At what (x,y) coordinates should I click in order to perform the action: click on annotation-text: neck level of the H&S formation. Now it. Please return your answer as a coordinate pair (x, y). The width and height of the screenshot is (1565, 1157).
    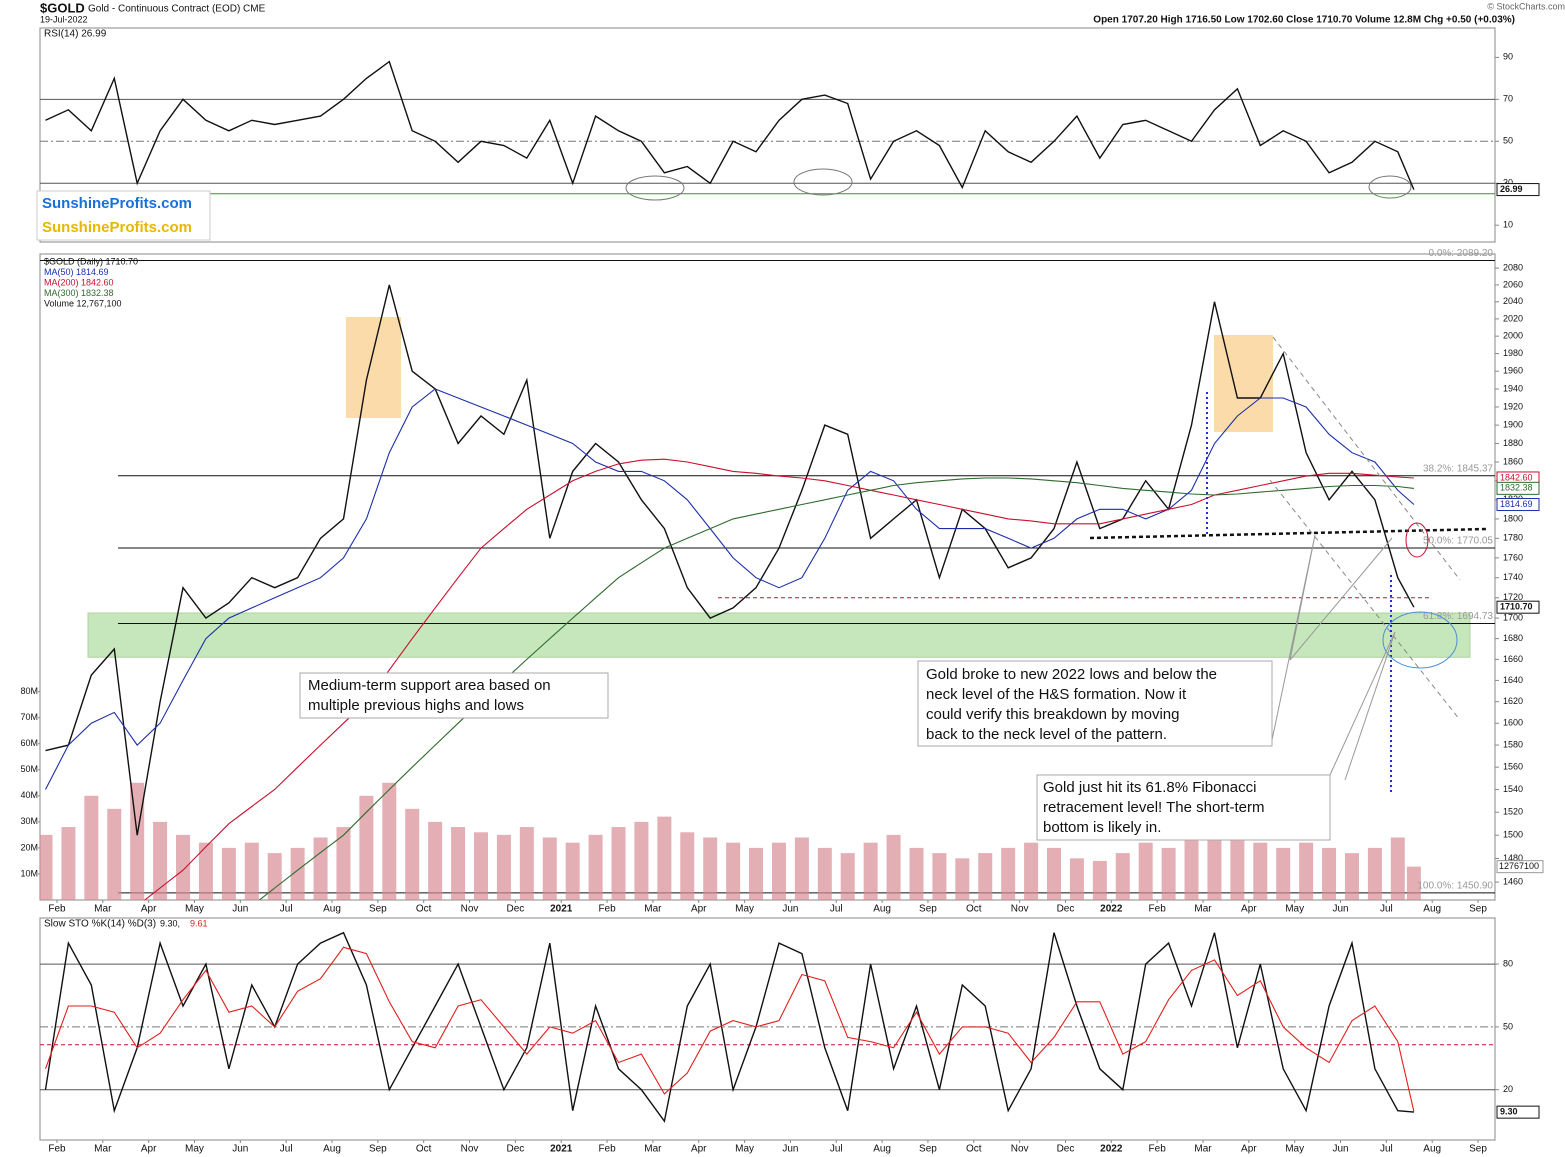
    Looking at the image, I should click on (1056, 694).